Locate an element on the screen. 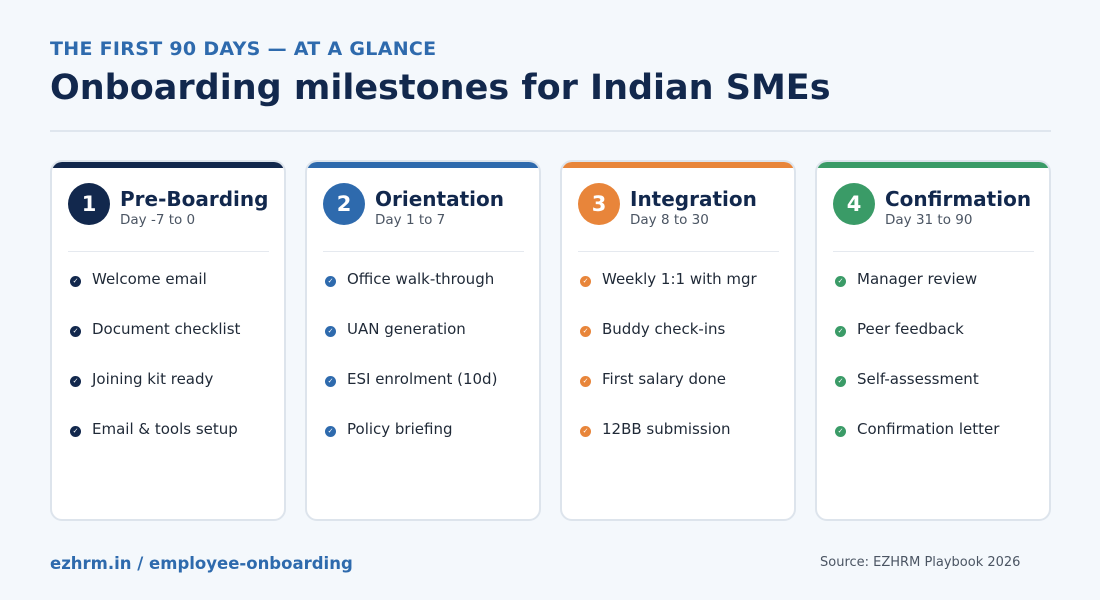 This screenshot has height=600, width=1100. stage-name: Confirmation is located at coordinates (958, 199).